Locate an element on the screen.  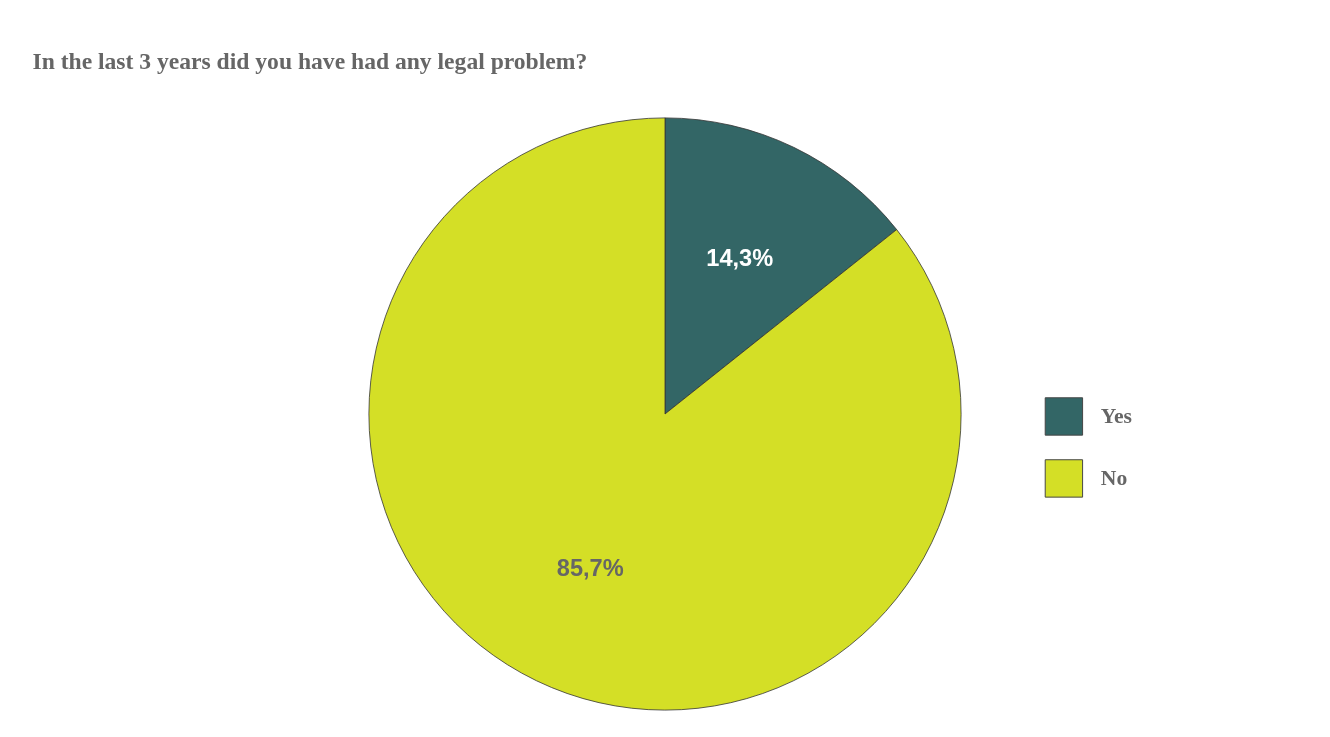
legend-label: Yes is located at coordinates (1116, 416).